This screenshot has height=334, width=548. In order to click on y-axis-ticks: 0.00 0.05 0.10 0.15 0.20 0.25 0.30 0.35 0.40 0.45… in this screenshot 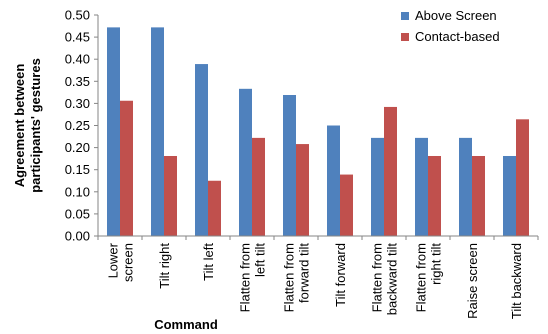, I will do `click(81, 126)`.